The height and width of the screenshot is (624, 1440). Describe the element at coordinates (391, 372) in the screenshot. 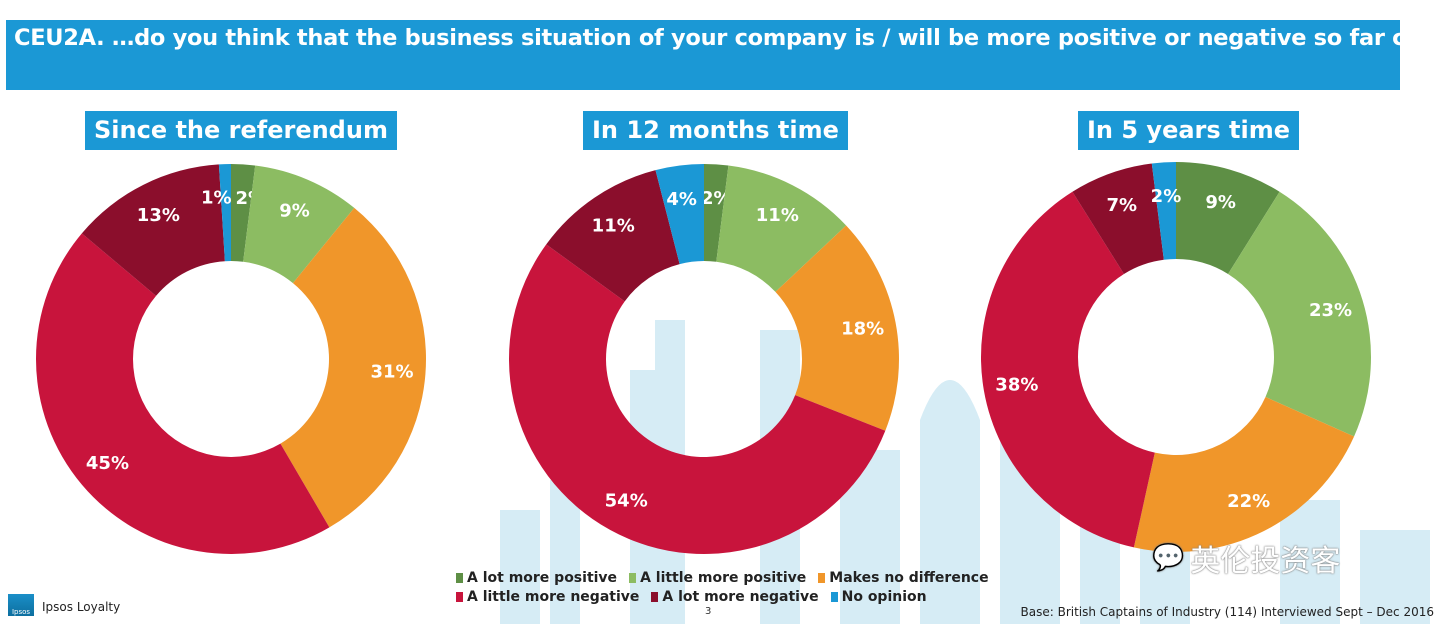

I see `data-label: 31%` at that location.